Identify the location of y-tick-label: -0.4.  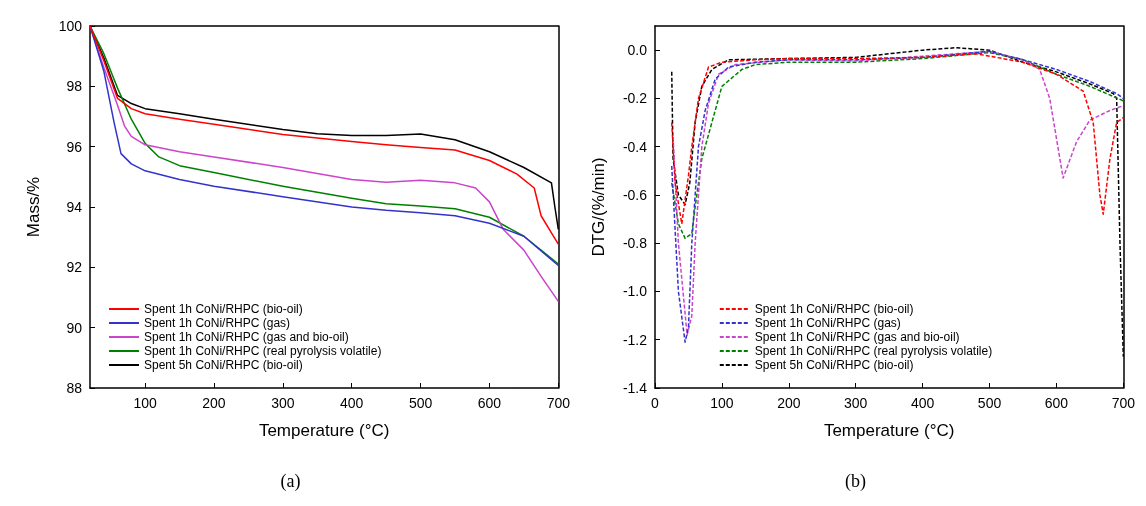
(635, 146).